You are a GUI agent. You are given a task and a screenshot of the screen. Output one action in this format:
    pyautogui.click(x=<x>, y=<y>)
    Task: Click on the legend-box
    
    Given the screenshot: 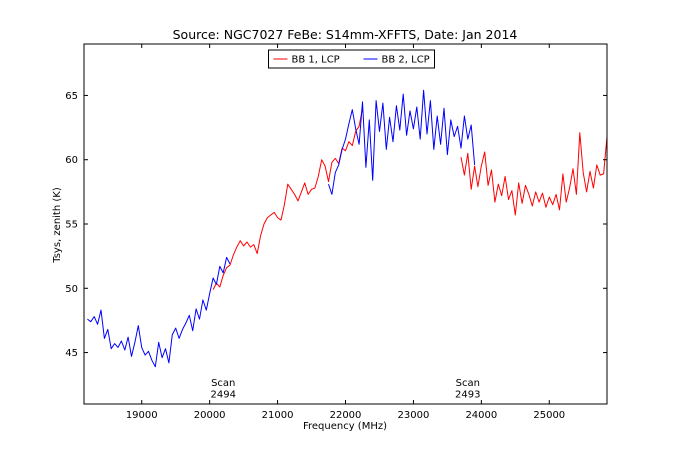 What is the action you would take?
    pyautogui.click(x=351, y=59)
    